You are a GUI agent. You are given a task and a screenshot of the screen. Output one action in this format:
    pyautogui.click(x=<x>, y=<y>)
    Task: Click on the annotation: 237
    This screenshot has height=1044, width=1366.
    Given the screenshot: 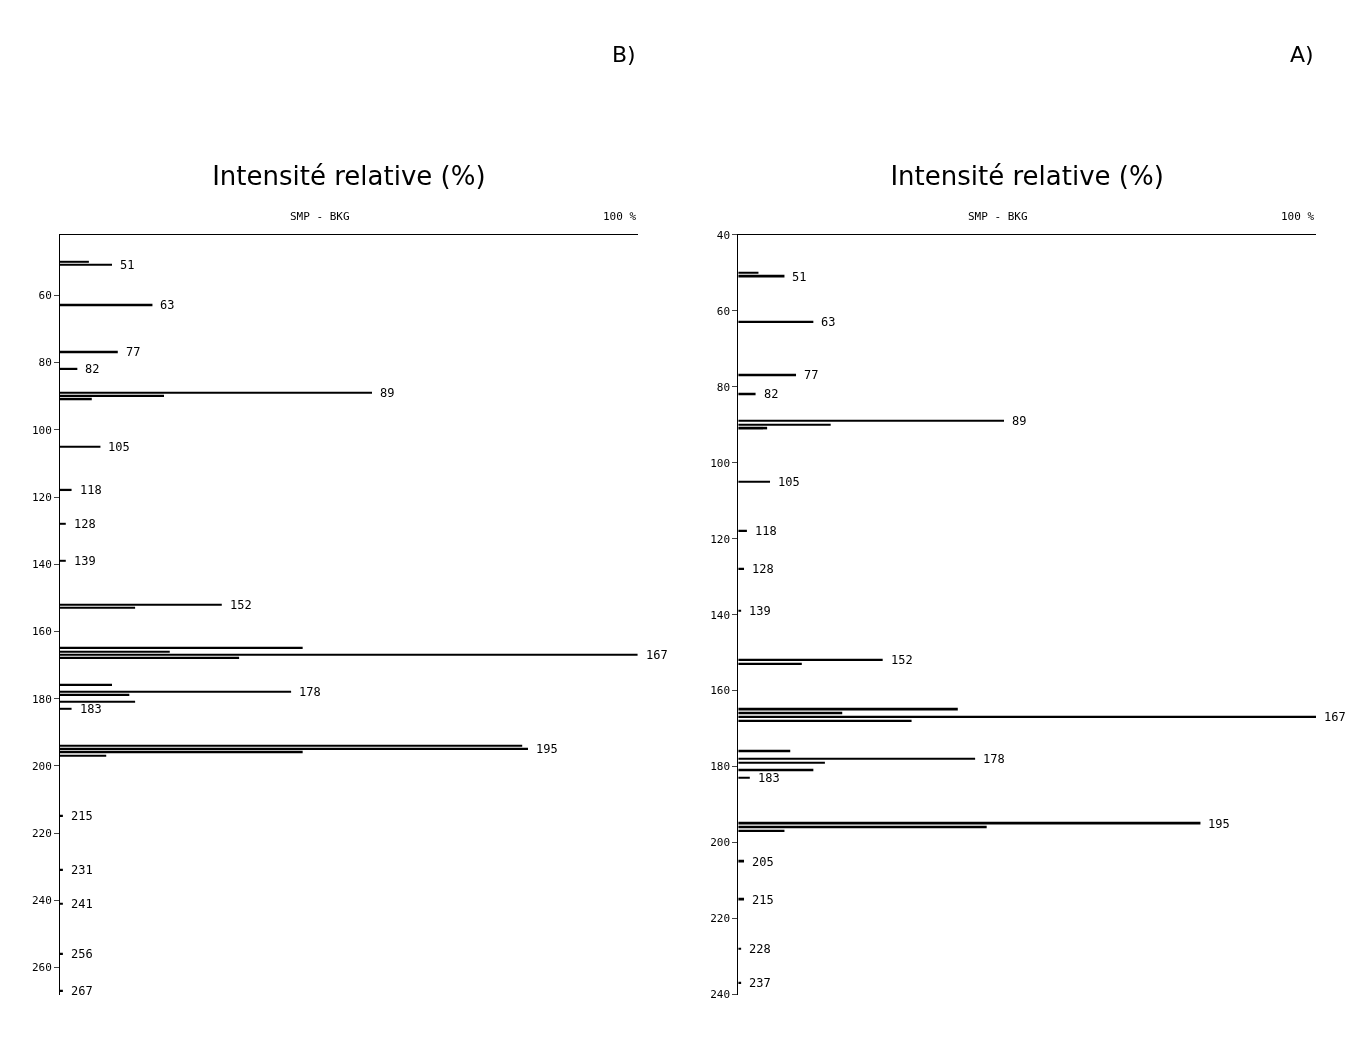 What is the action you would take?
    pyautogui.click(x=760, y=983)
    